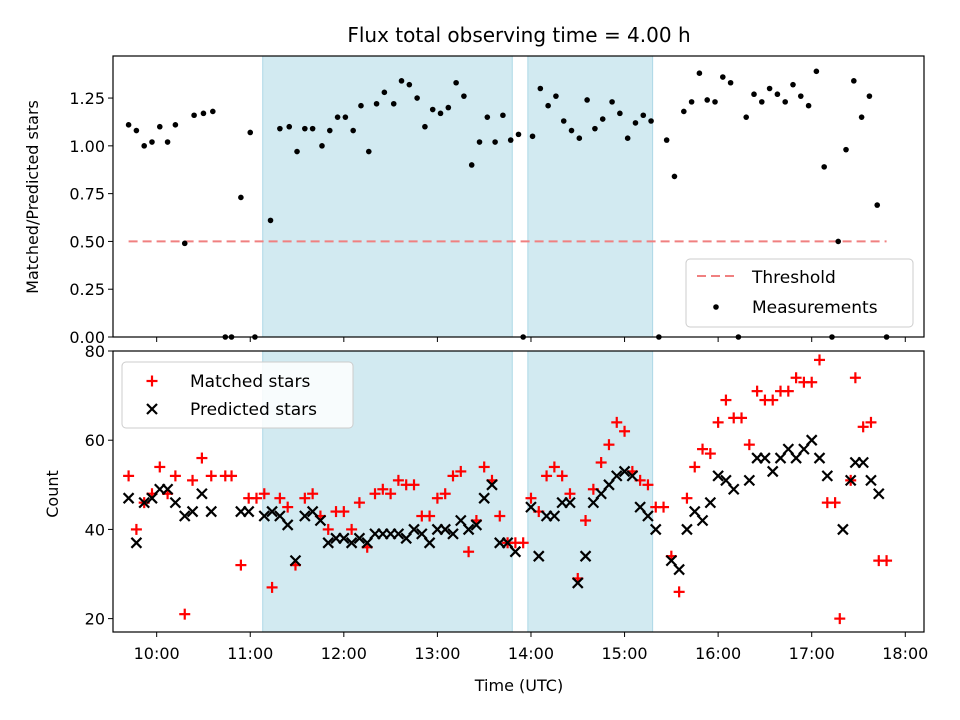 The image size is (960, 720). Describe the element at coordinates (518, 35) in the screenshot. I see `chart-title: Flux total observing time = 4.00 h` at that location.